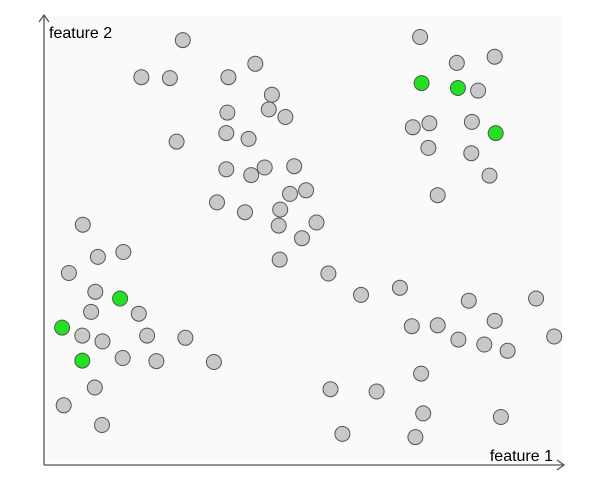 The height and width of the screenshot is (497, 608). Describe the element at coordinates (521, 456) in the screenshot. I see `x-axis-label: feature 1` at that location.